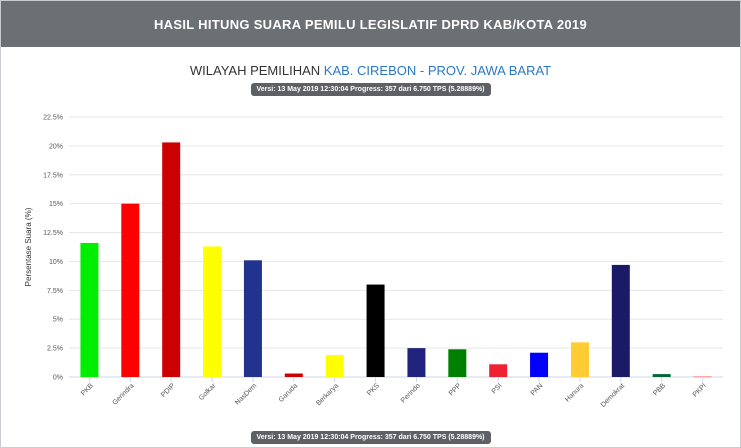 Image resolution: width=741 pixels, height=448 pixels. I want to click on y-tick-label: 0%, so click(58, 378).